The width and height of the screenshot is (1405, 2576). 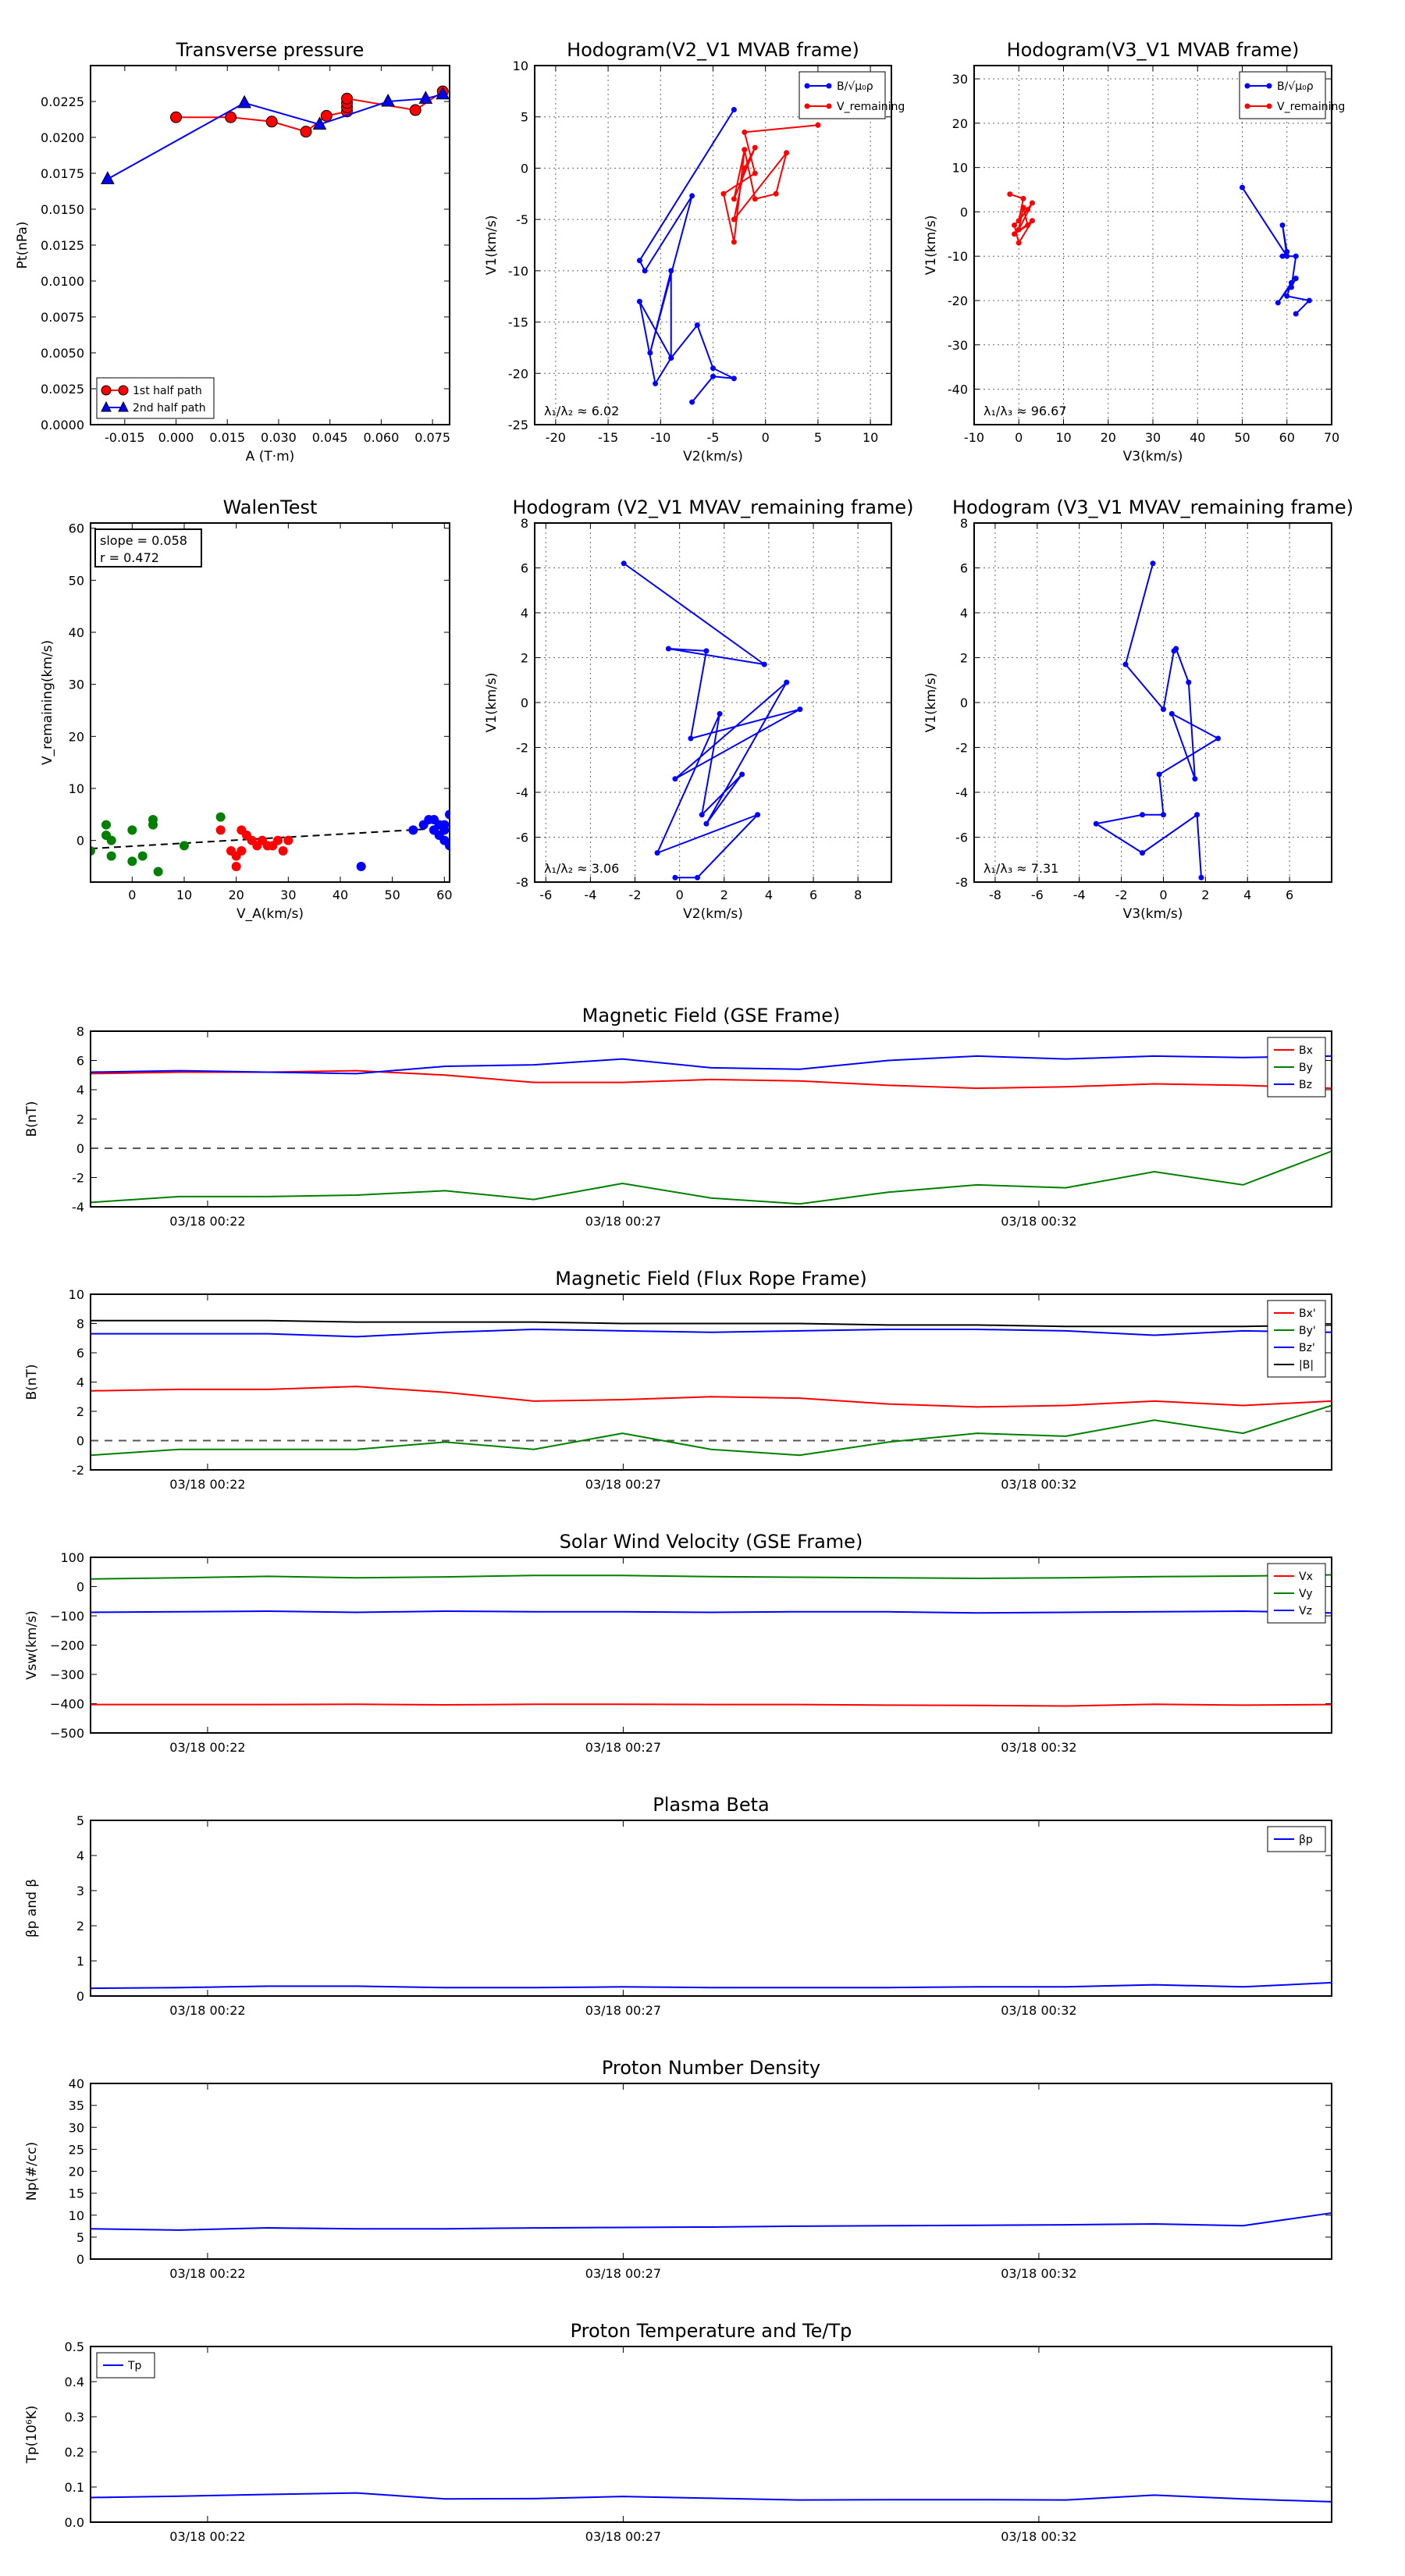 What do you see at coordinates (330, 437) in the screenshot?
I see `x-tick-label: 0.045` at bounding box center [330, 437].